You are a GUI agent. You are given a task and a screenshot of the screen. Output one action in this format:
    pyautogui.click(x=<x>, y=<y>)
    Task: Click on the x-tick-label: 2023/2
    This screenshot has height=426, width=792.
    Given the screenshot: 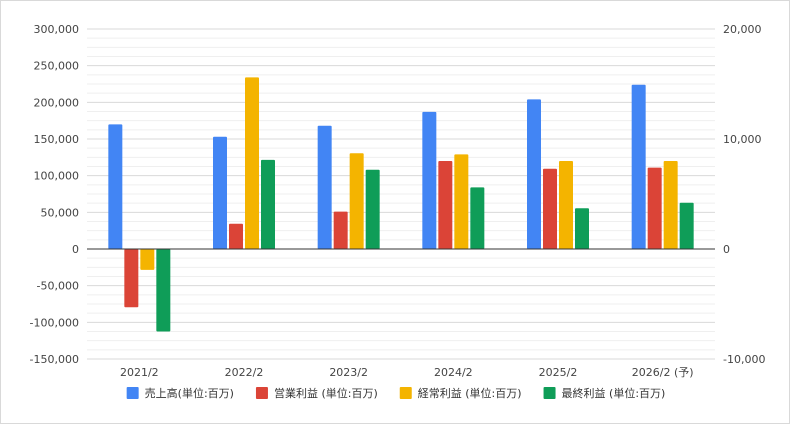 What is the action you would take?
    pyautogui.click(x=348, y=372)
    